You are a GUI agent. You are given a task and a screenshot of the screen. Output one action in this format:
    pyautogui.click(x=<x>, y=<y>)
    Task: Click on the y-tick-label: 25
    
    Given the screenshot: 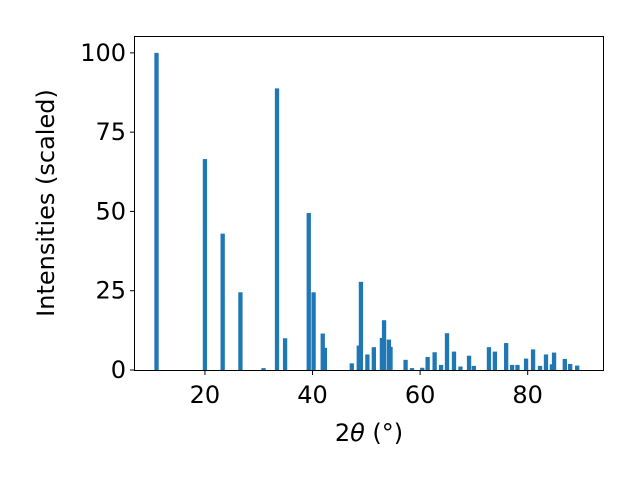 What is the action you would take?
    pyautogui.click(x=110, y=291)
    